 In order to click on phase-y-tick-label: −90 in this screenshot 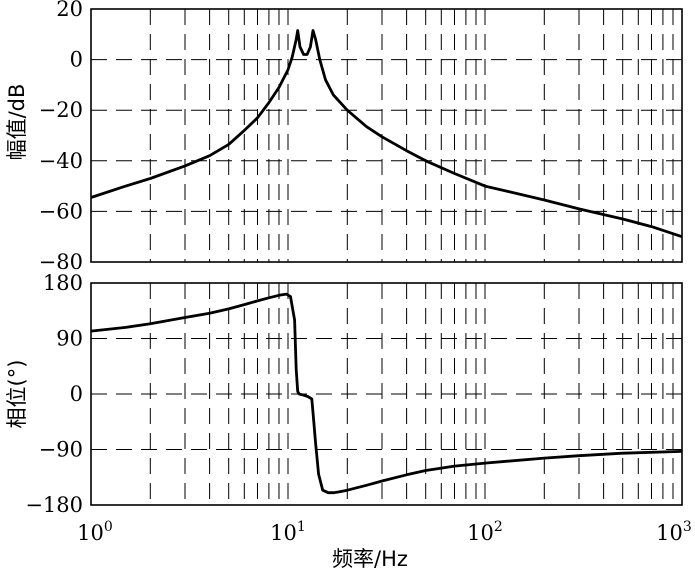, I will do `click(61, 450)`.